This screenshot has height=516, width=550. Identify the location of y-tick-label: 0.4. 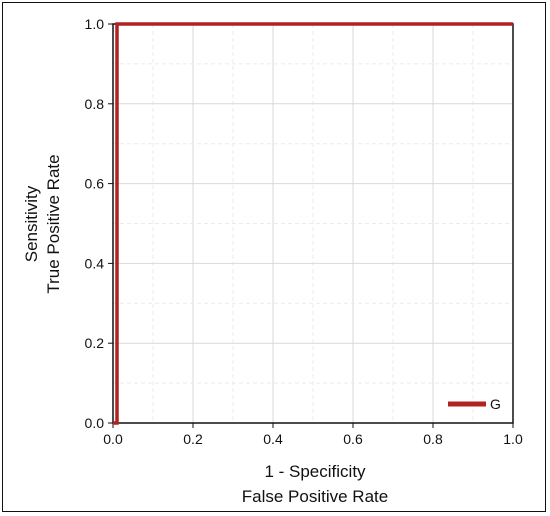
(95, 263).